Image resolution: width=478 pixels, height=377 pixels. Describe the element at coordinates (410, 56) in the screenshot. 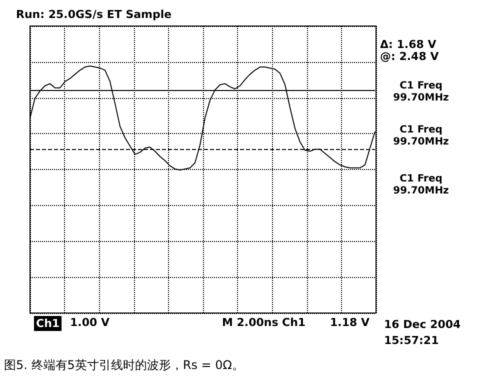

I see `text: @: 2.48 V` at that location.